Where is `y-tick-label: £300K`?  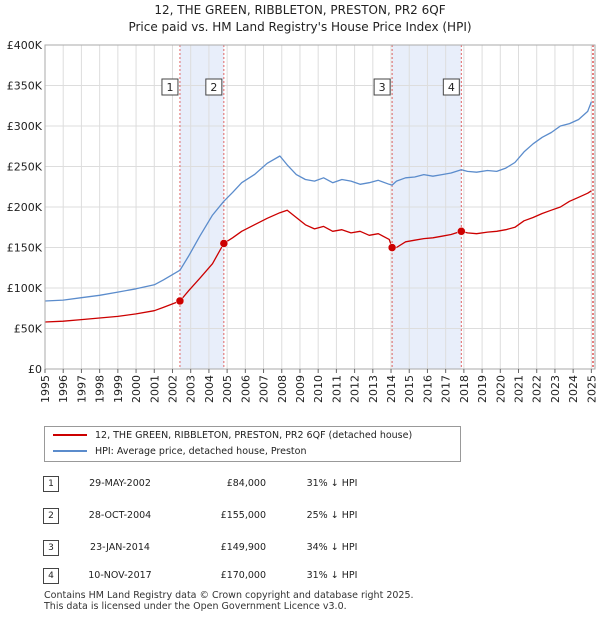
y-tick-label: £300K is located at coordinates (25, 126).